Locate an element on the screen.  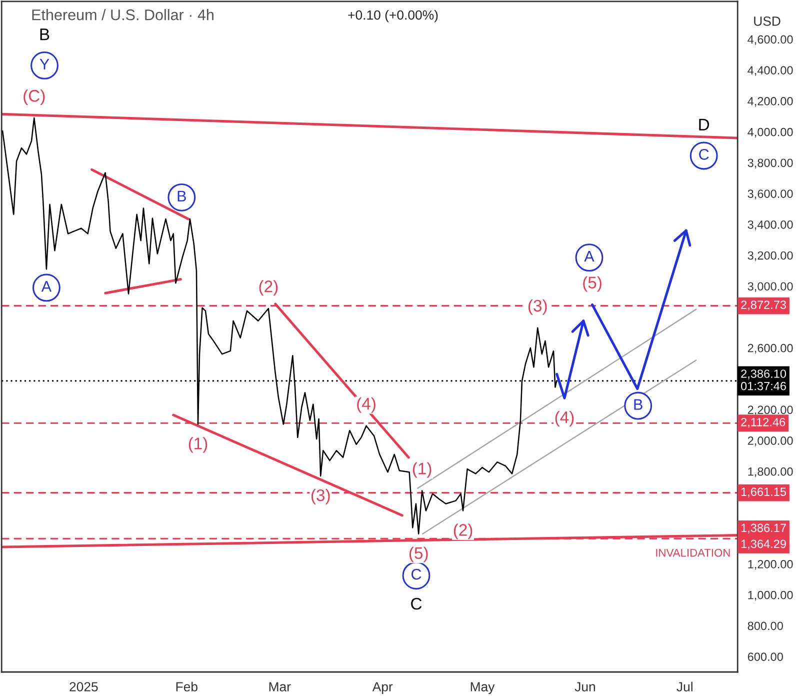
y-tick-label: 800.00 is located at coordinates (765, 626).